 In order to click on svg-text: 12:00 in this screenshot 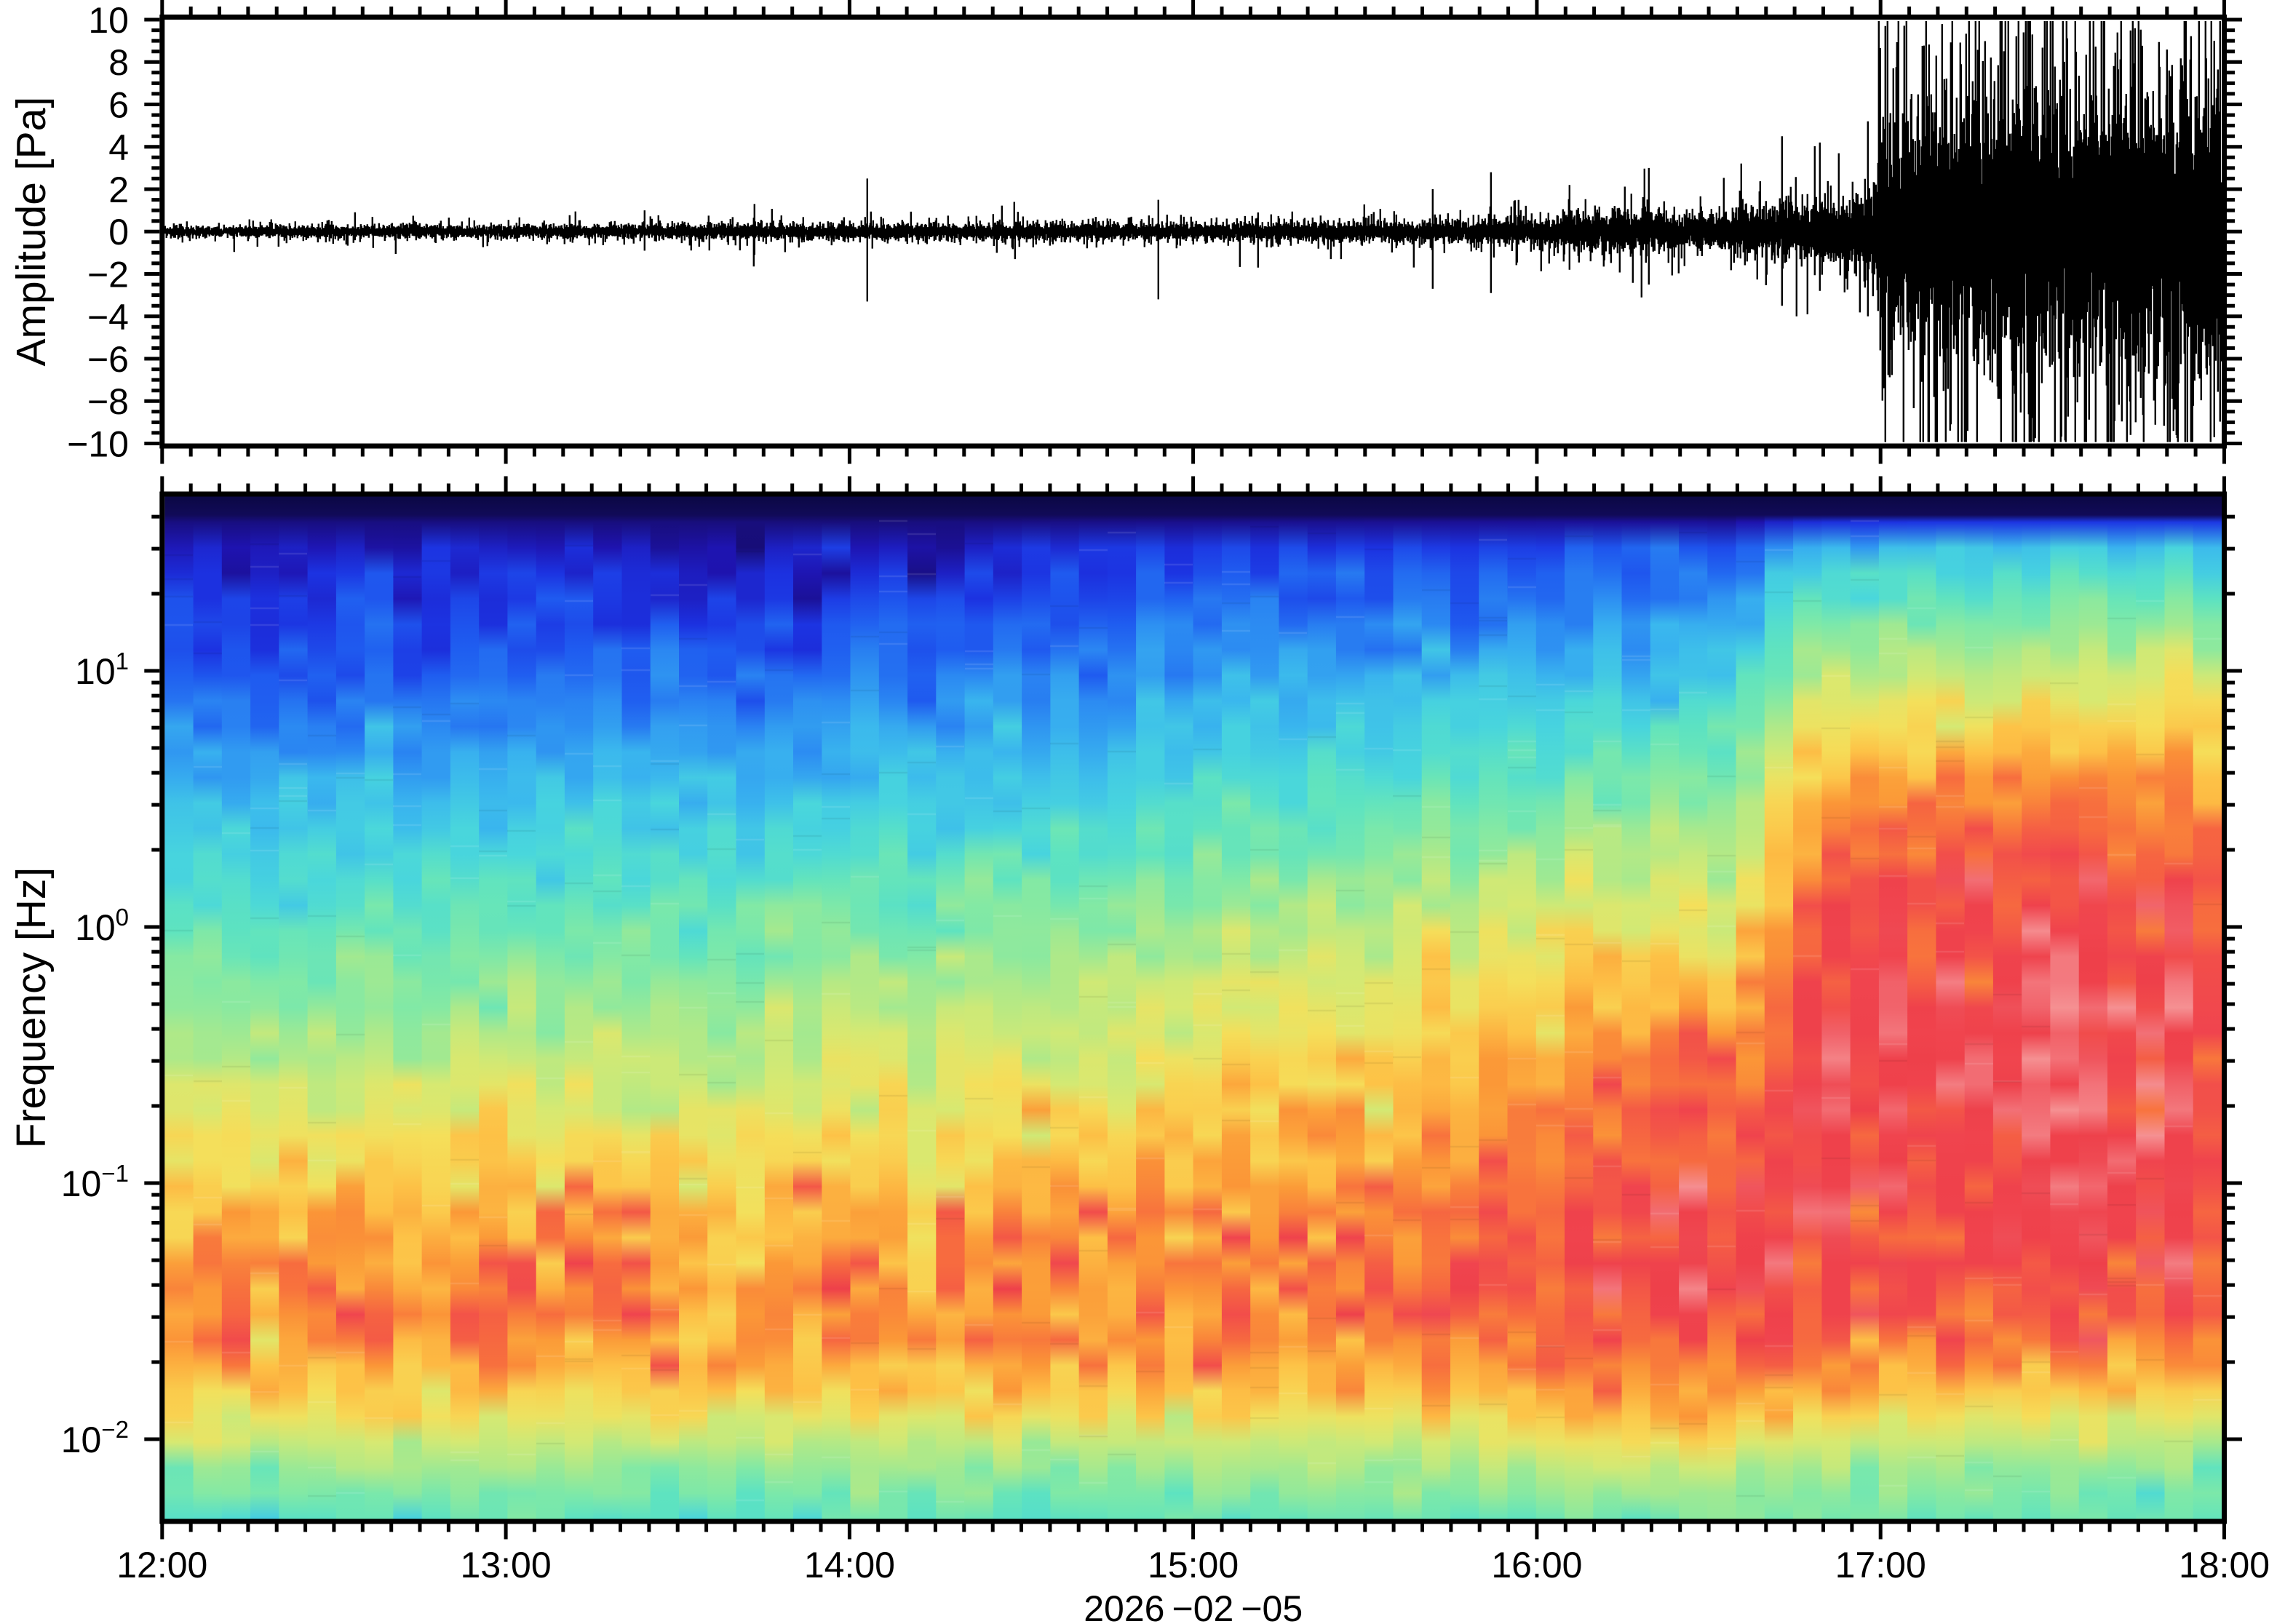, I will do `click(162, 1565)`.